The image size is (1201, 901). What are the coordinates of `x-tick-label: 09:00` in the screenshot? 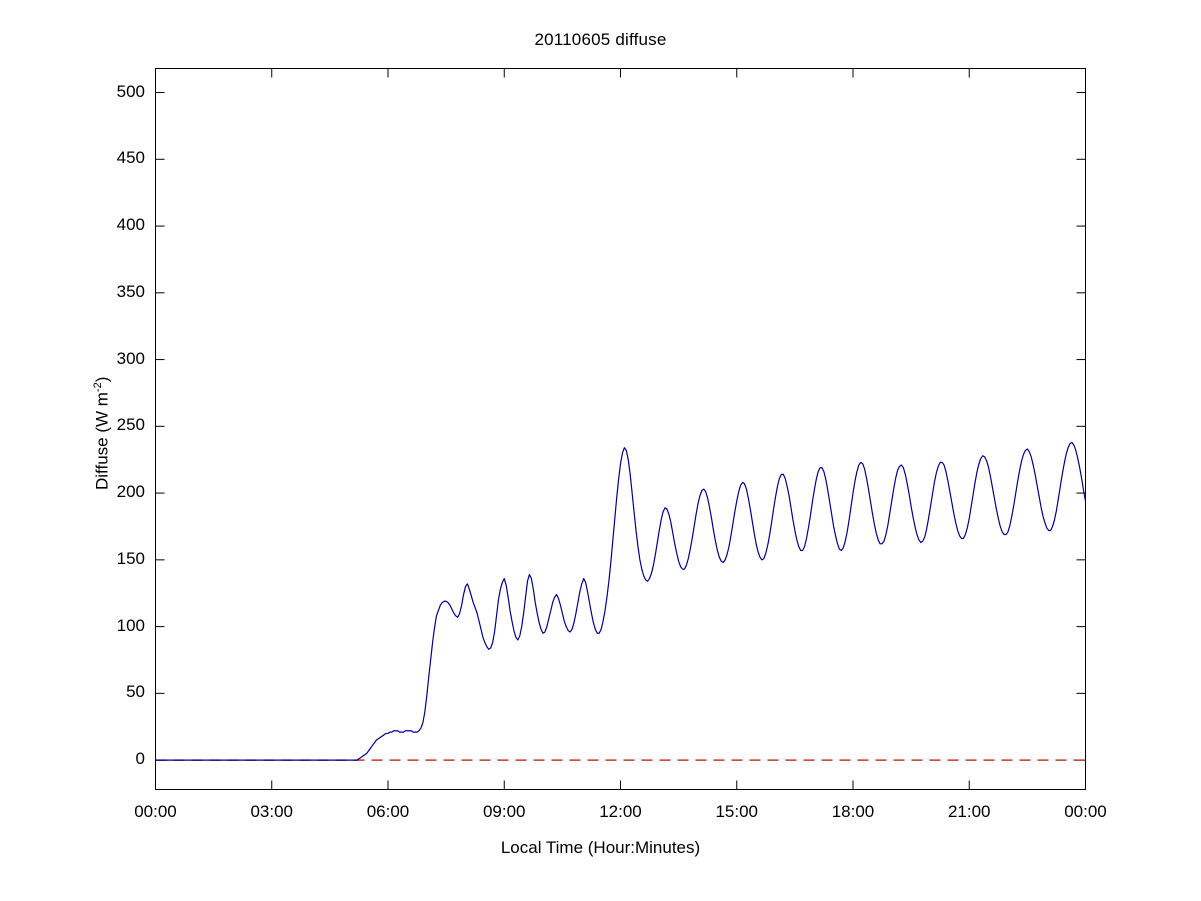 It's located at (504, 811).